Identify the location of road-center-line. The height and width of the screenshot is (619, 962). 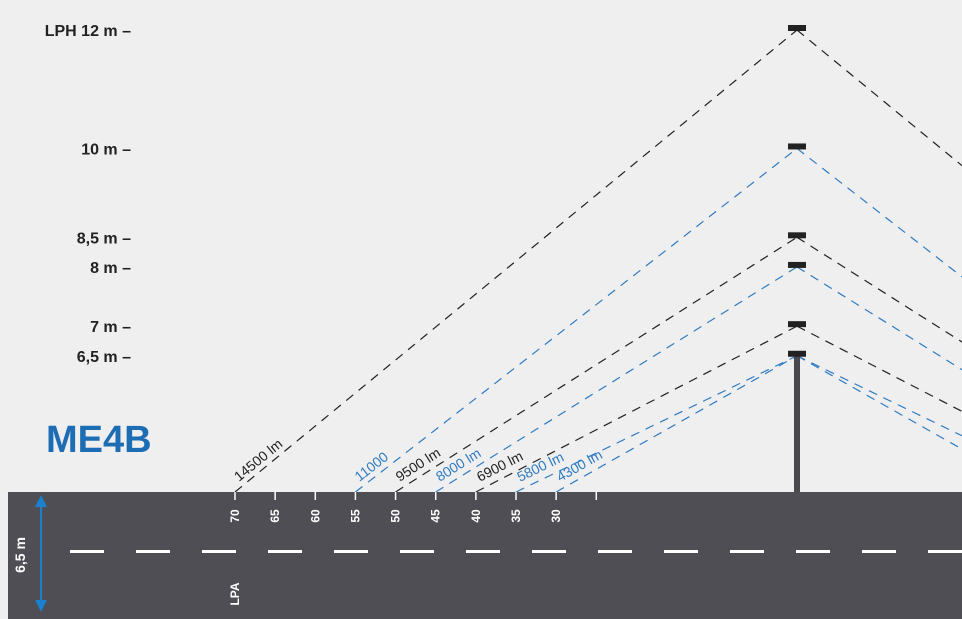
(516, 551).